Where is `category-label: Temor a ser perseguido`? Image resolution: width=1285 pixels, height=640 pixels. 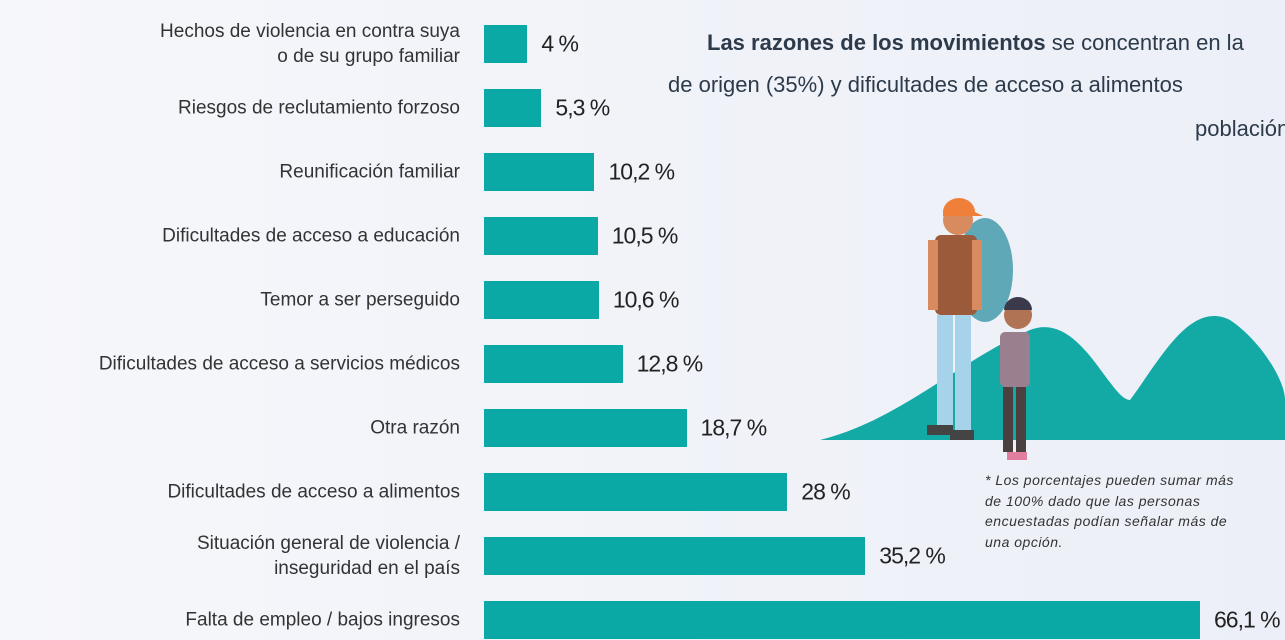 category-label: Temor a ser perseguido is located at coordinates (360, 300).